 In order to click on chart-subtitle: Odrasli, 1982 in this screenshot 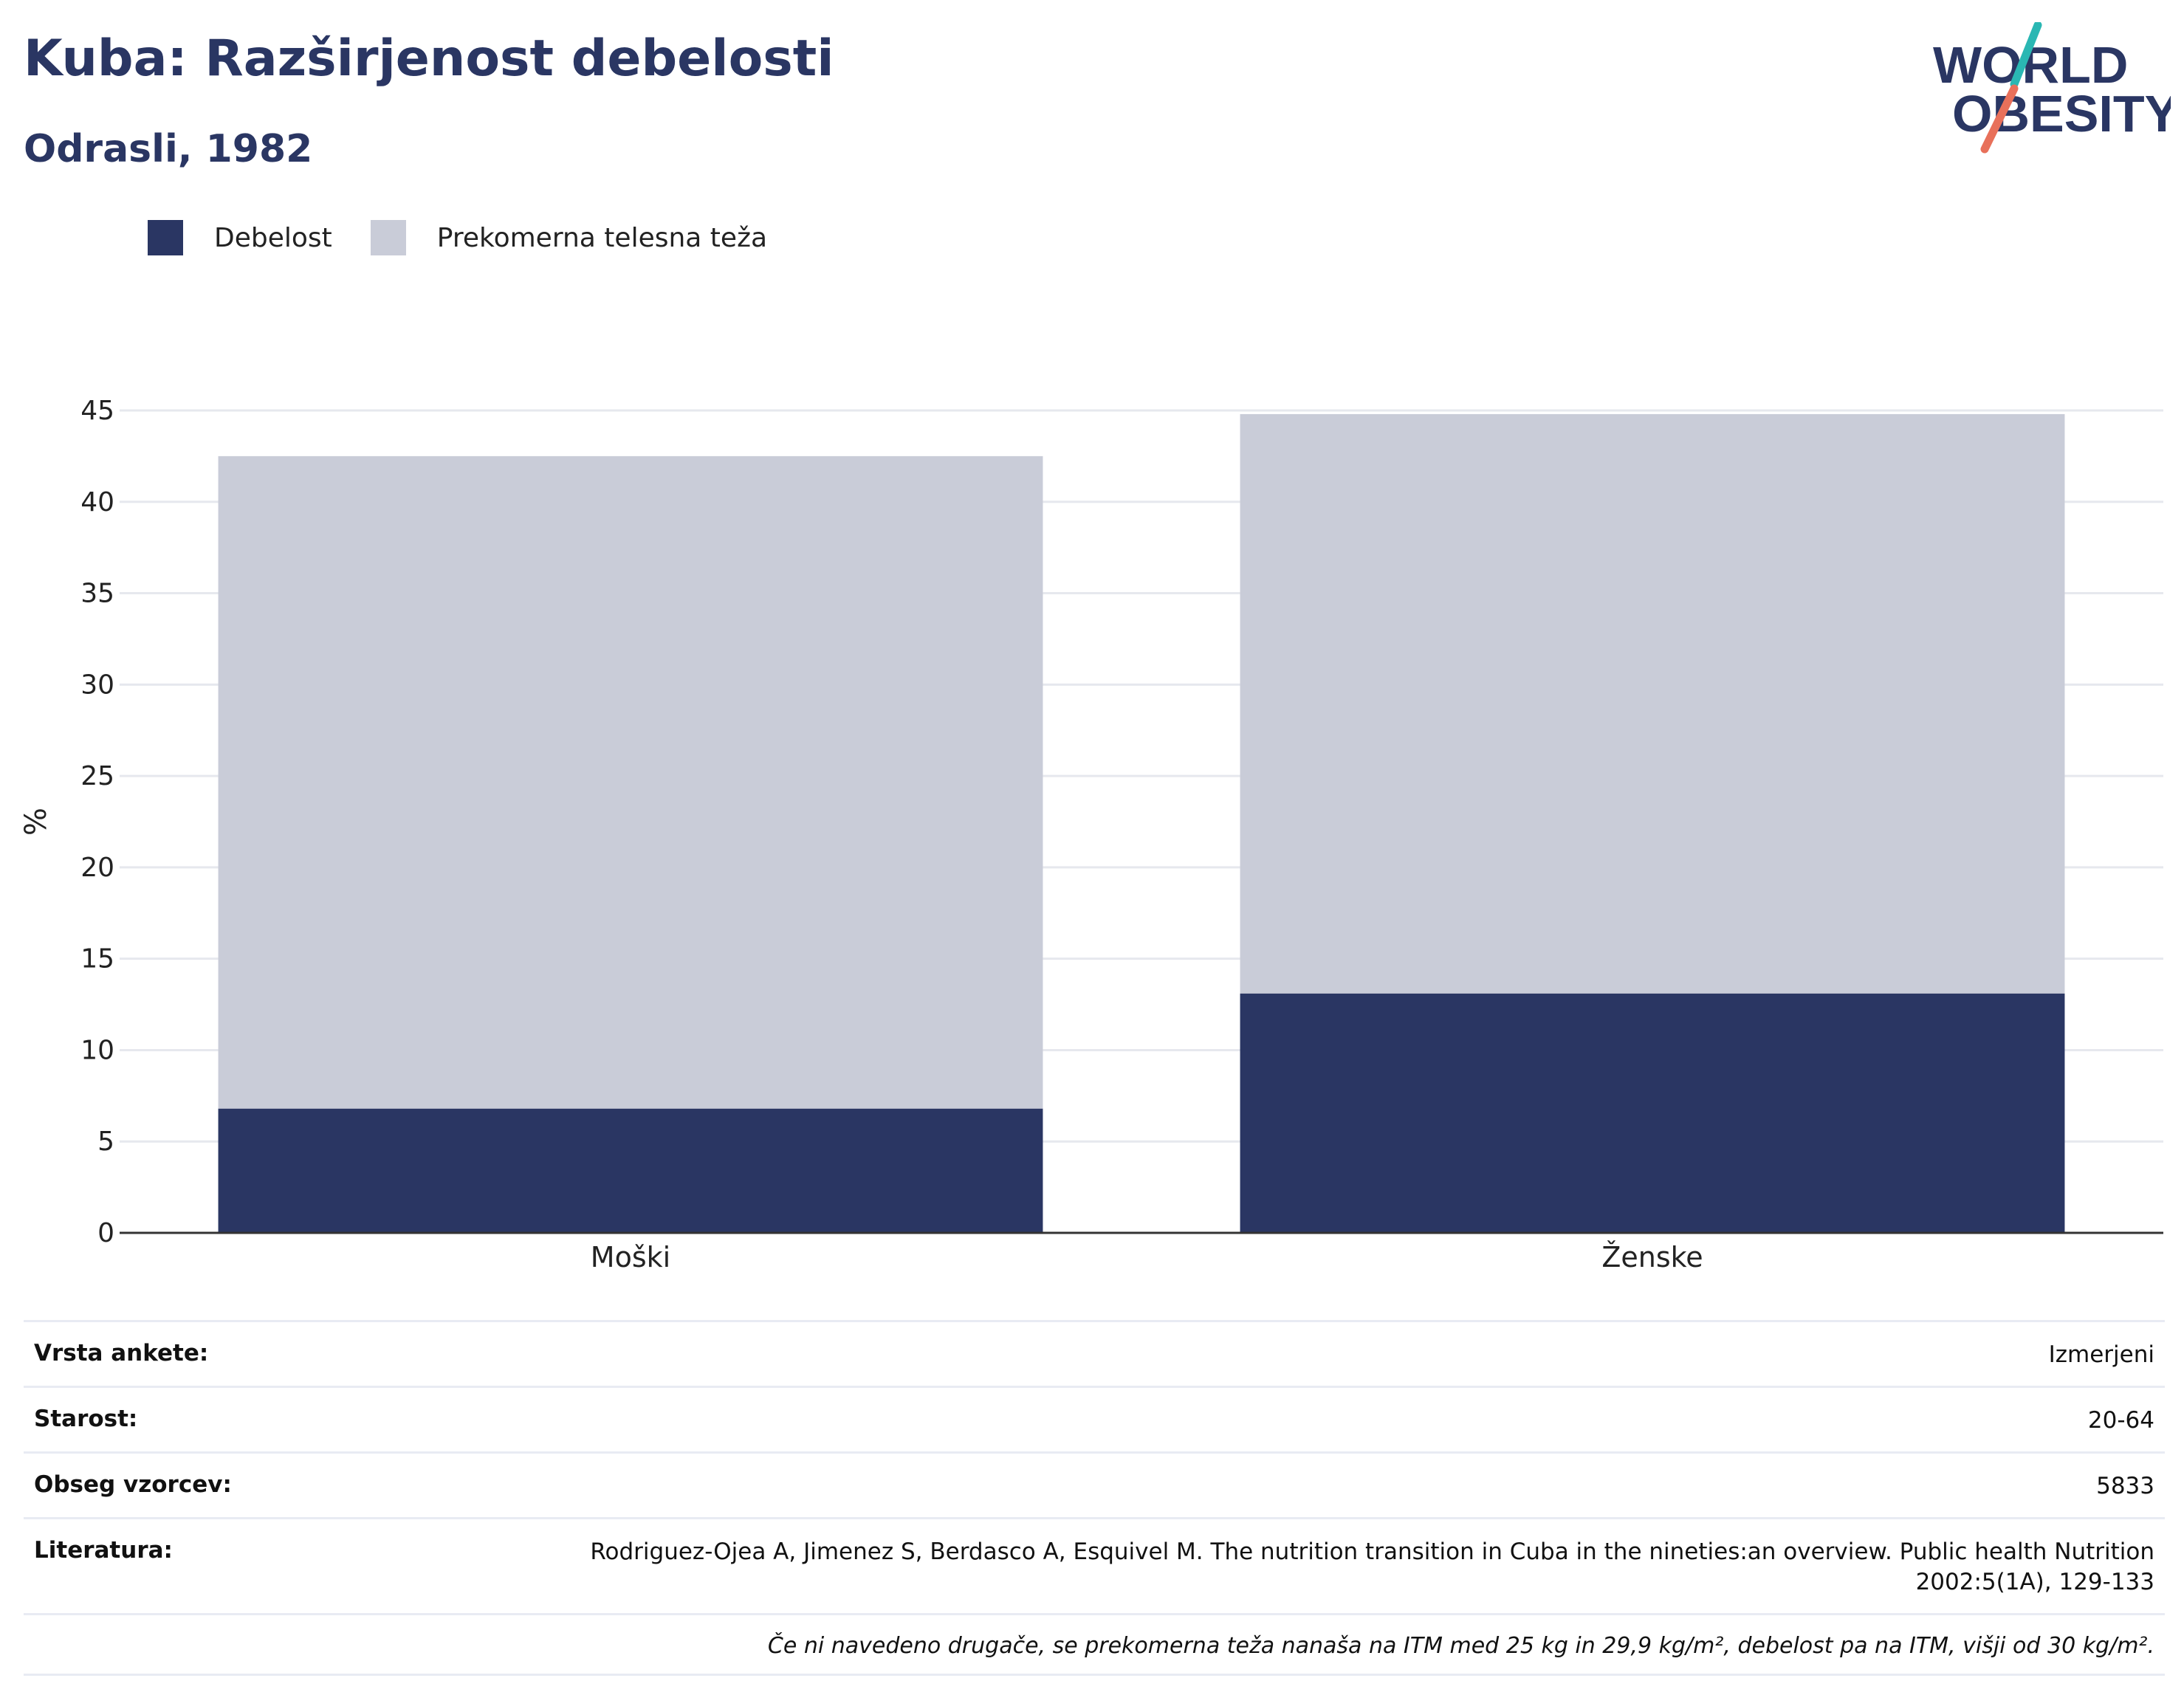, I will do `click(169, 149)`.